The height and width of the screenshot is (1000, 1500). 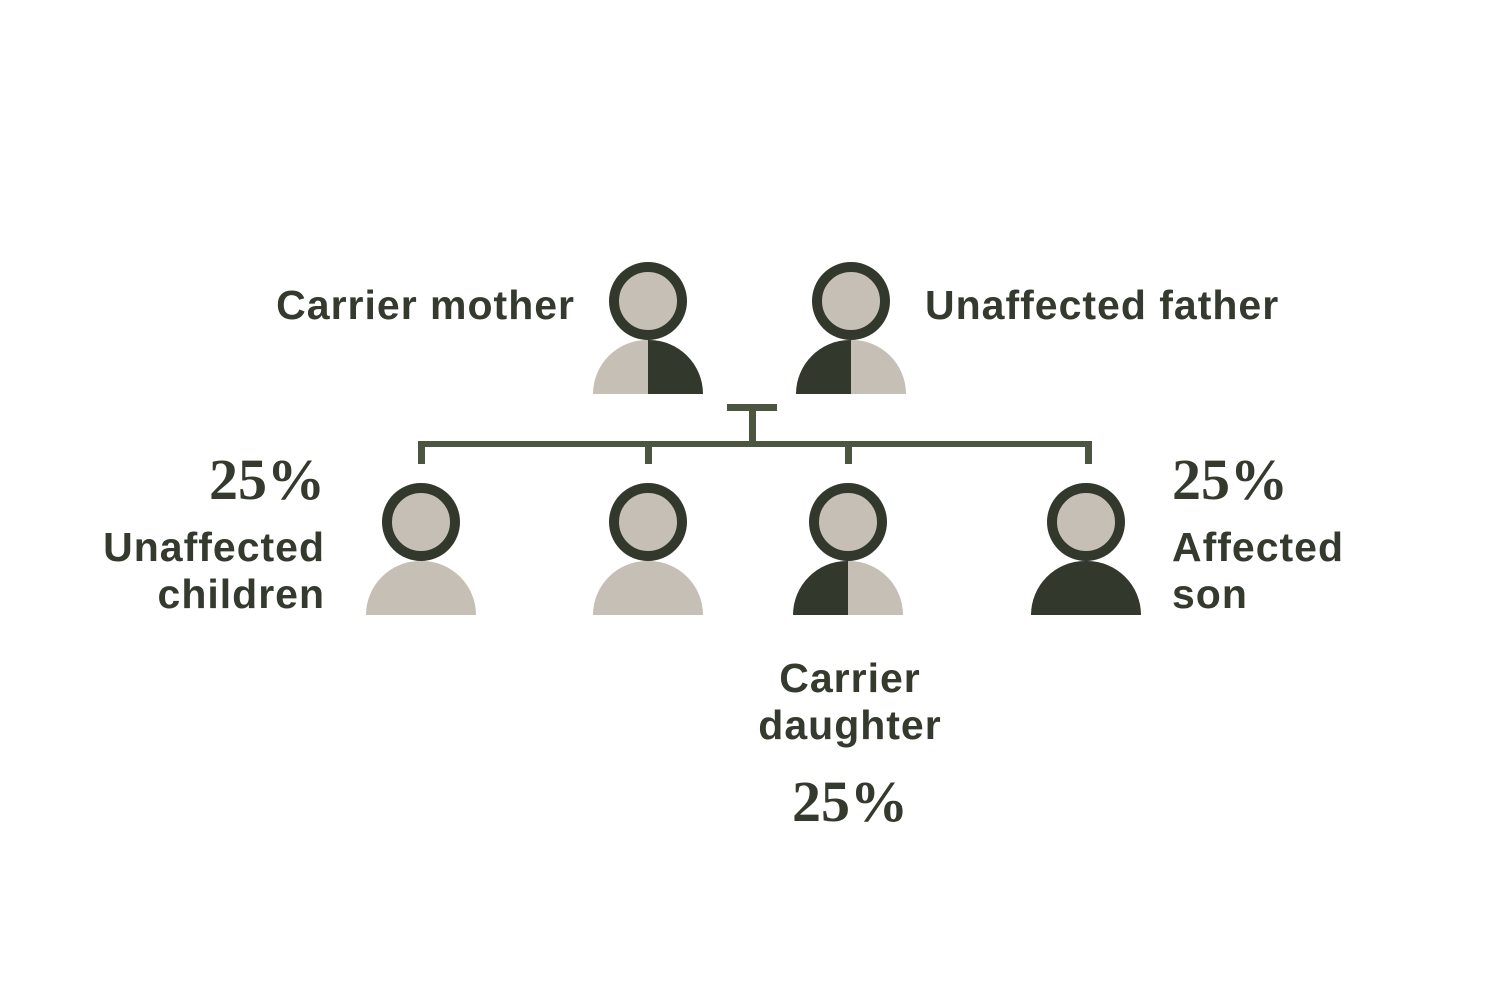 What do you see at coordinates (267, 479) in the screenshot?
I see `unaffected-children-percent: 25%` at bounding box center [267, 479].